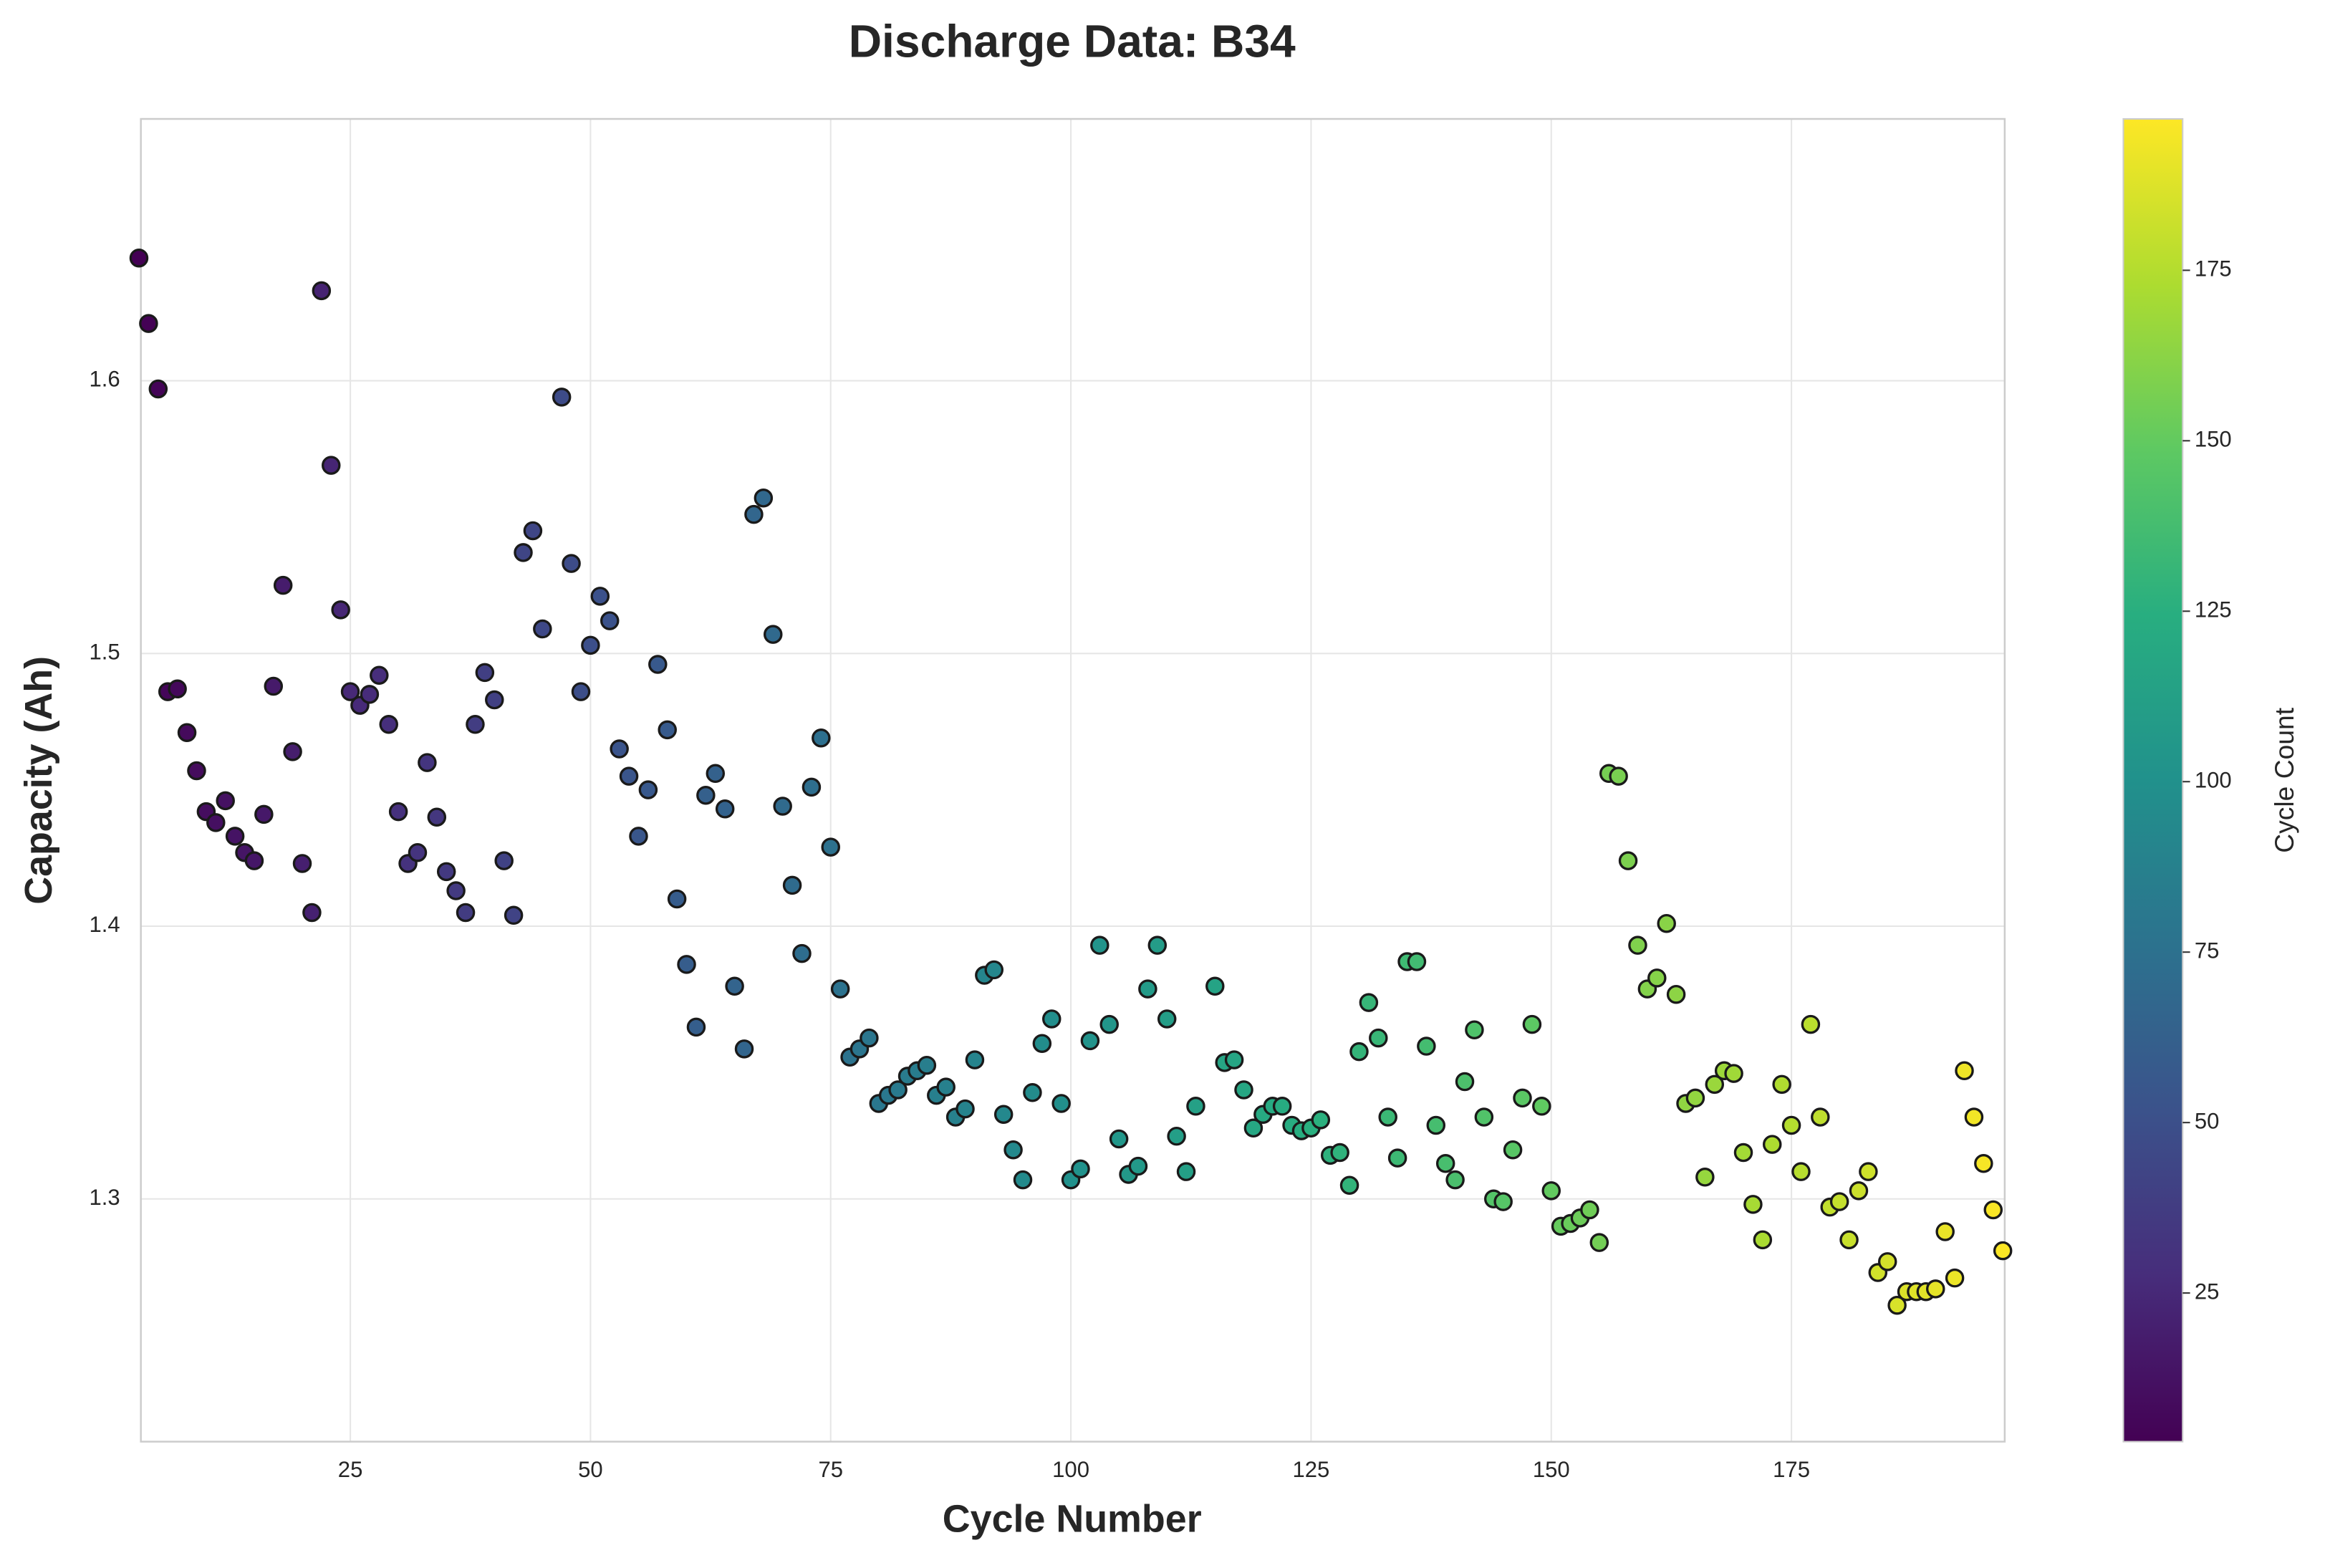  Describe the element at coordinates (2207, 951) in the screenshot. I see `colorbar-tick-label: 75` at that location.